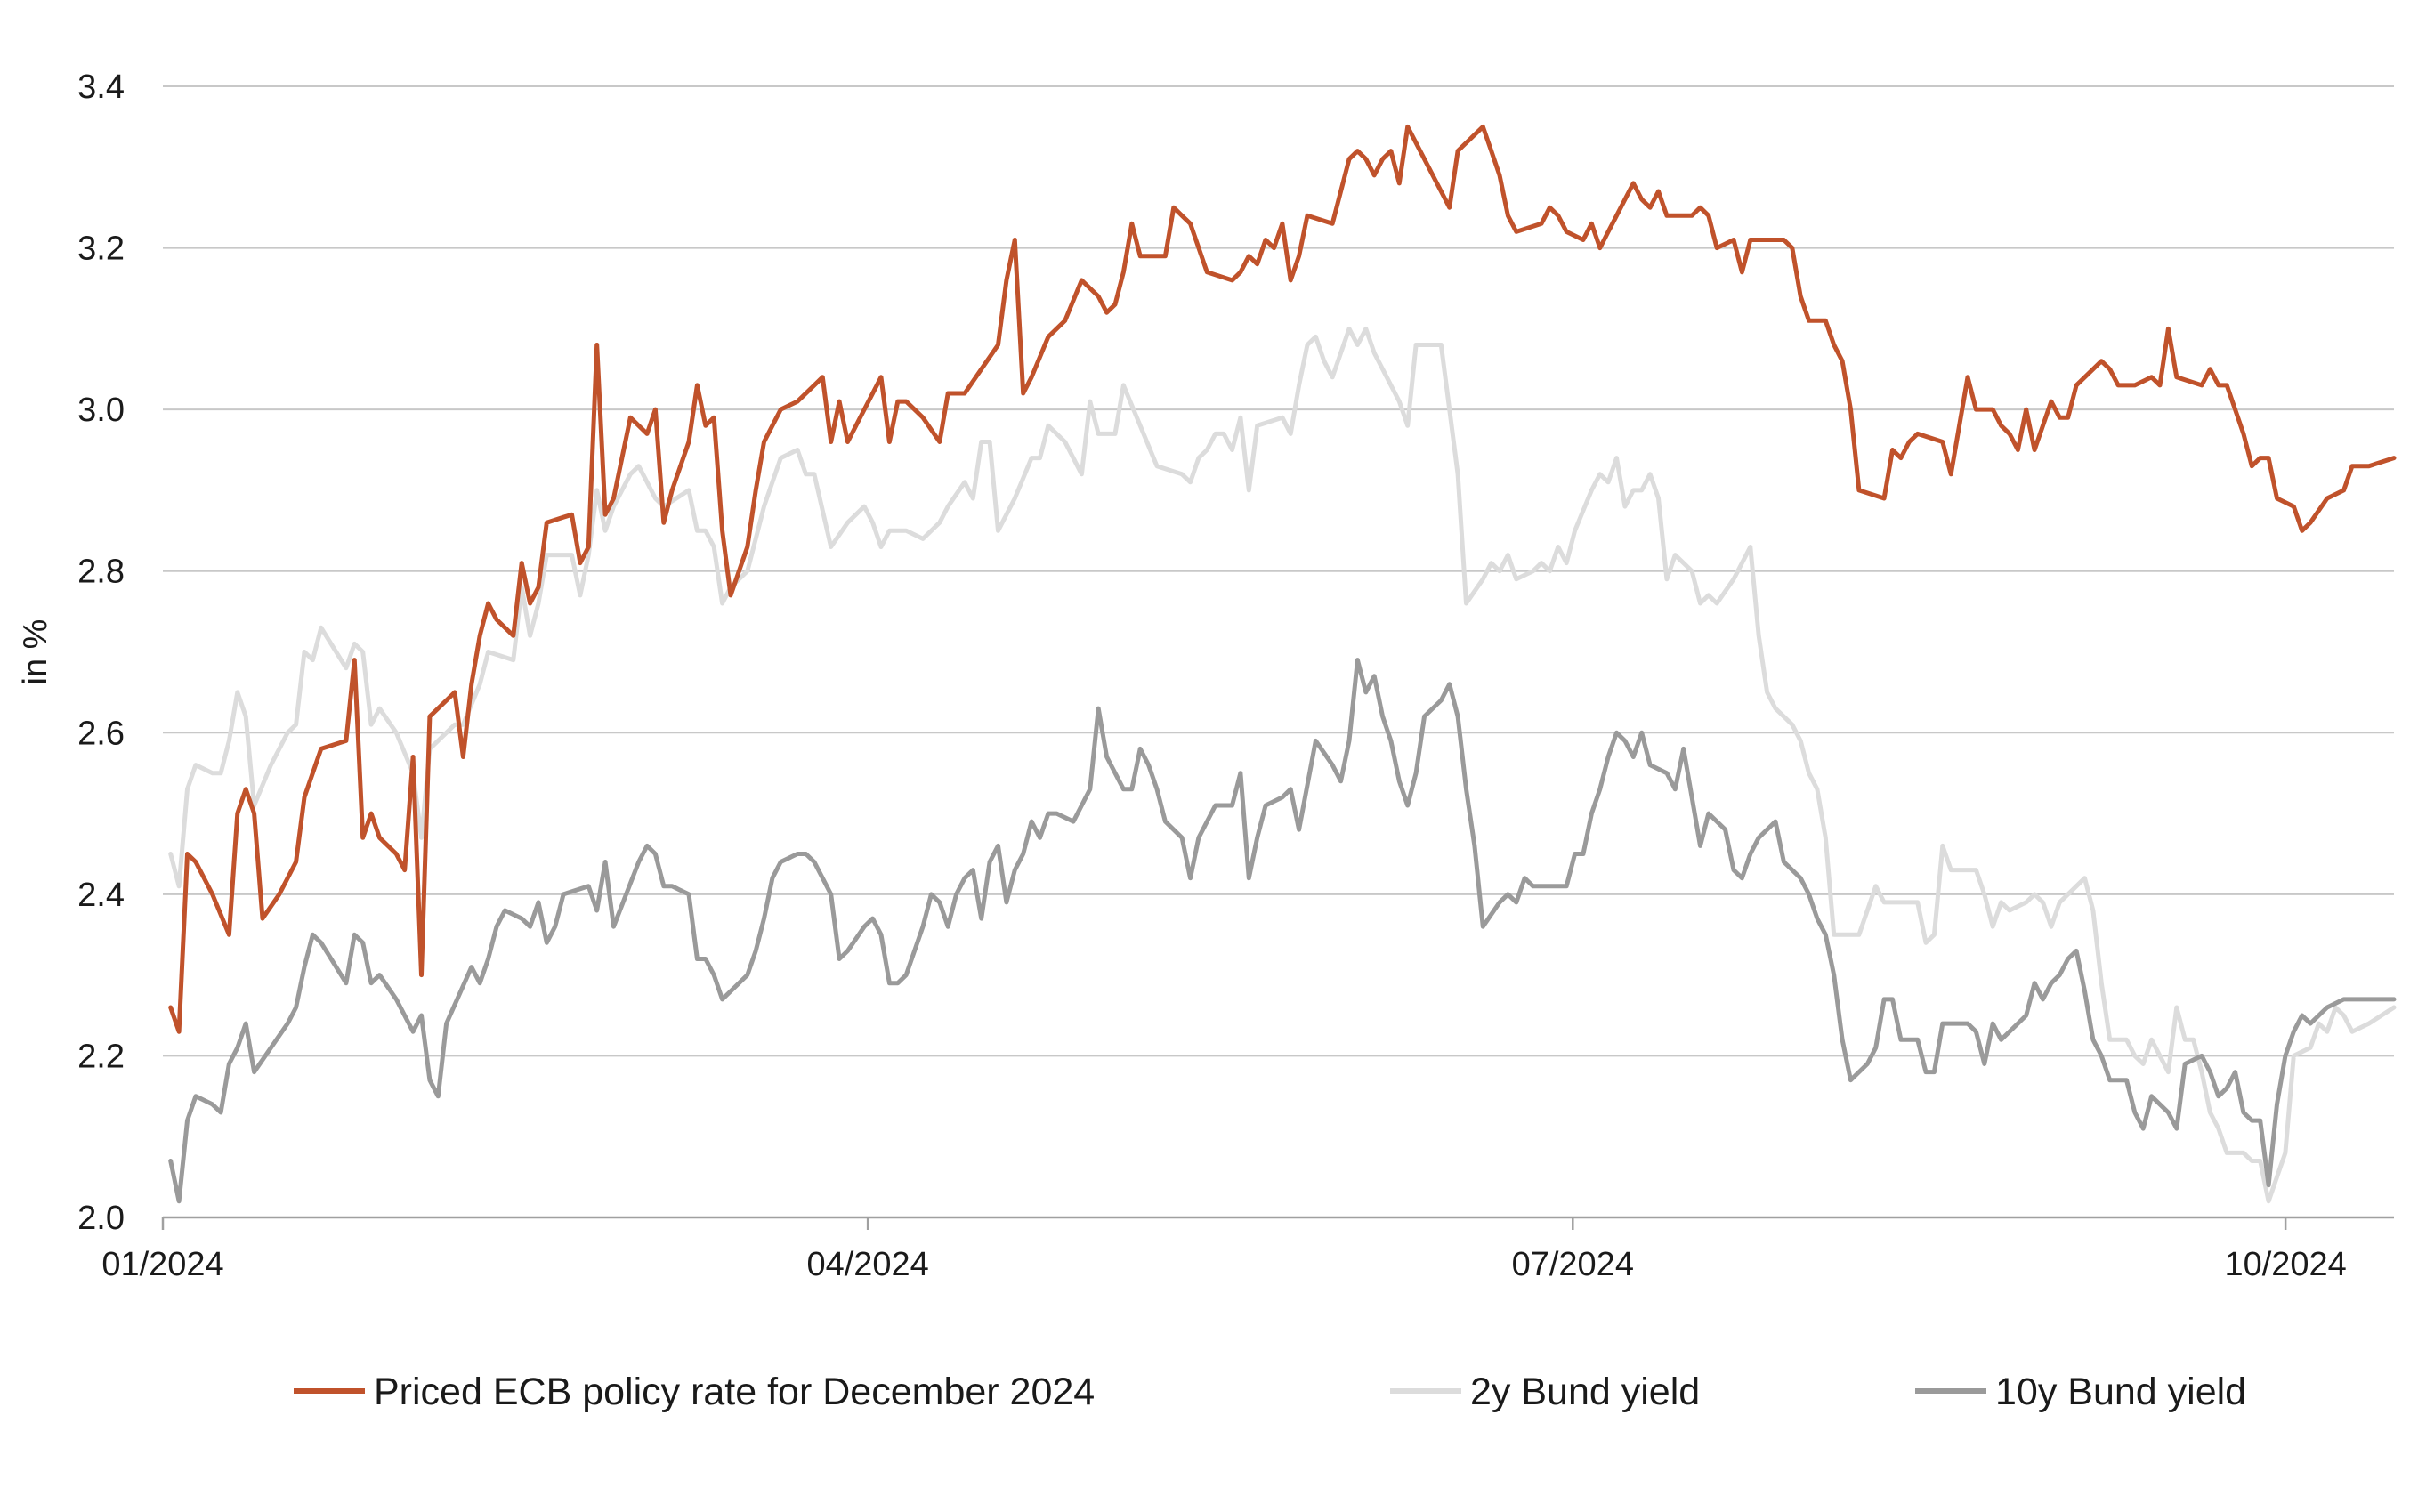  Describe the element at coordinates (1585, 1392) in the screenshot. I see `legend-label-2y: 2y Bund yield` at that location.